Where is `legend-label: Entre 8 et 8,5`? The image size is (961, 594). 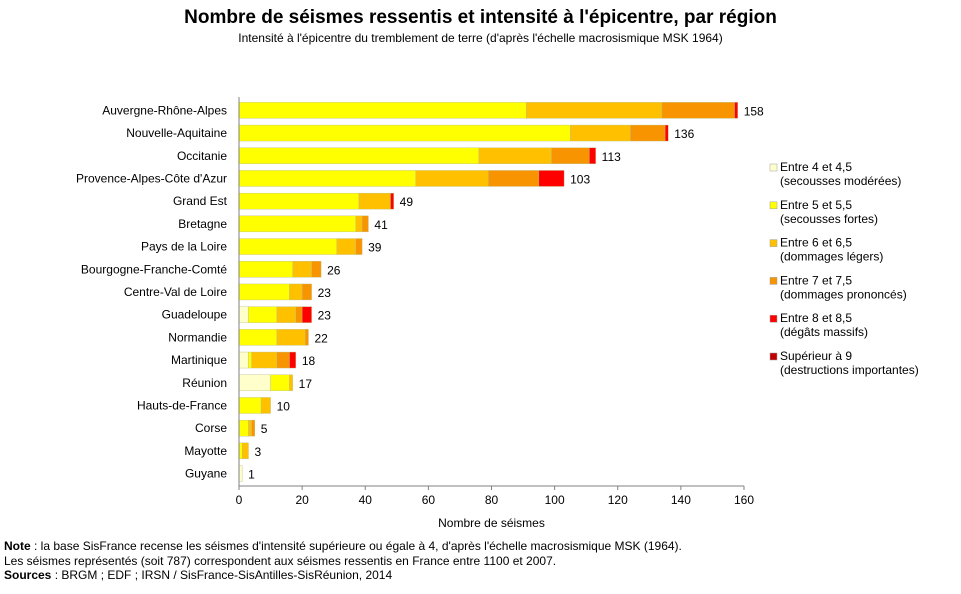
legend-label: Entre 8 et 8,5 is located at coordinates (816, 318).